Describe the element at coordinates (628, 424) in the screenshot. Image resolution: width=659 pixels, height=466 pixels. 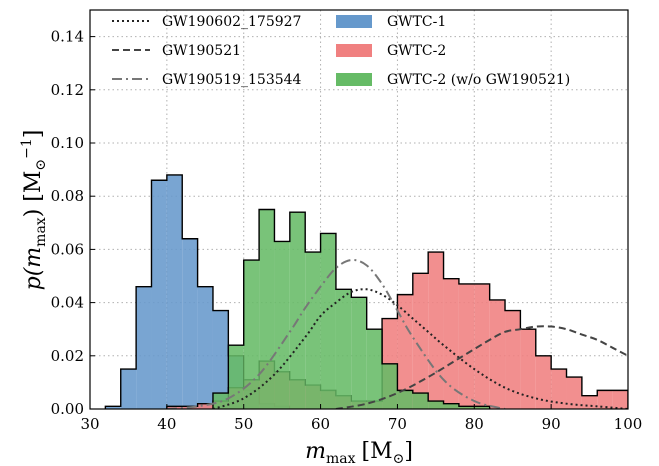
I see `x-tick-label: 100` at that location.